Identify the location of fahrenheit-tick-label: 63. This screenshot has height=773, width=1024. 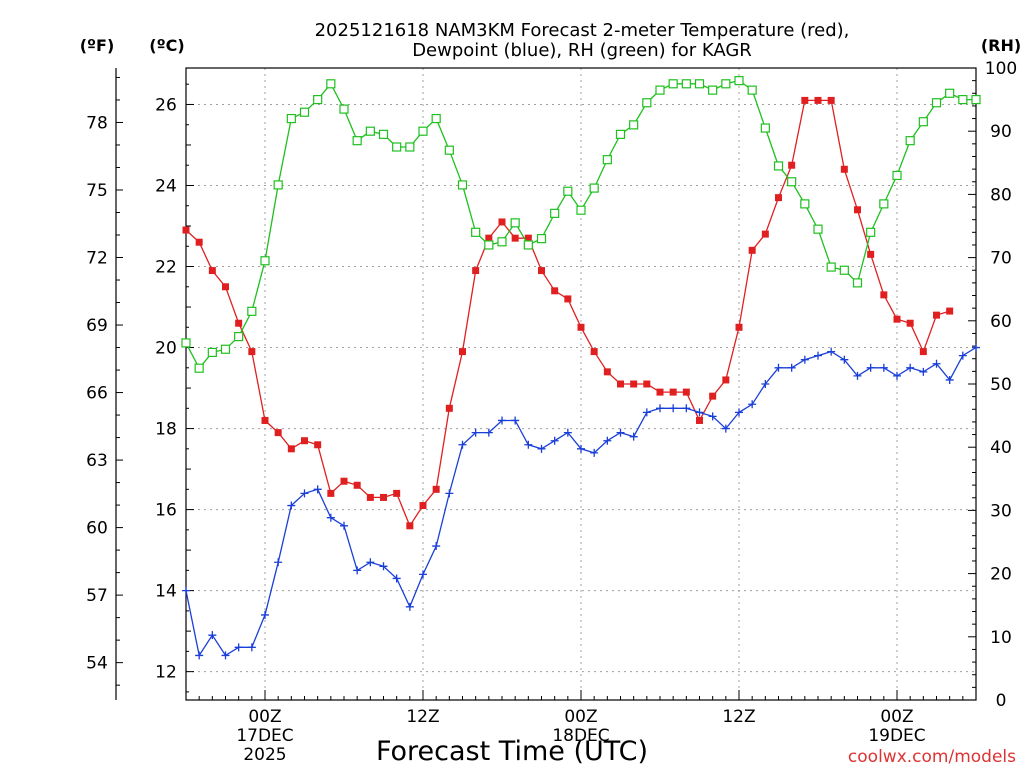
(97, 461).